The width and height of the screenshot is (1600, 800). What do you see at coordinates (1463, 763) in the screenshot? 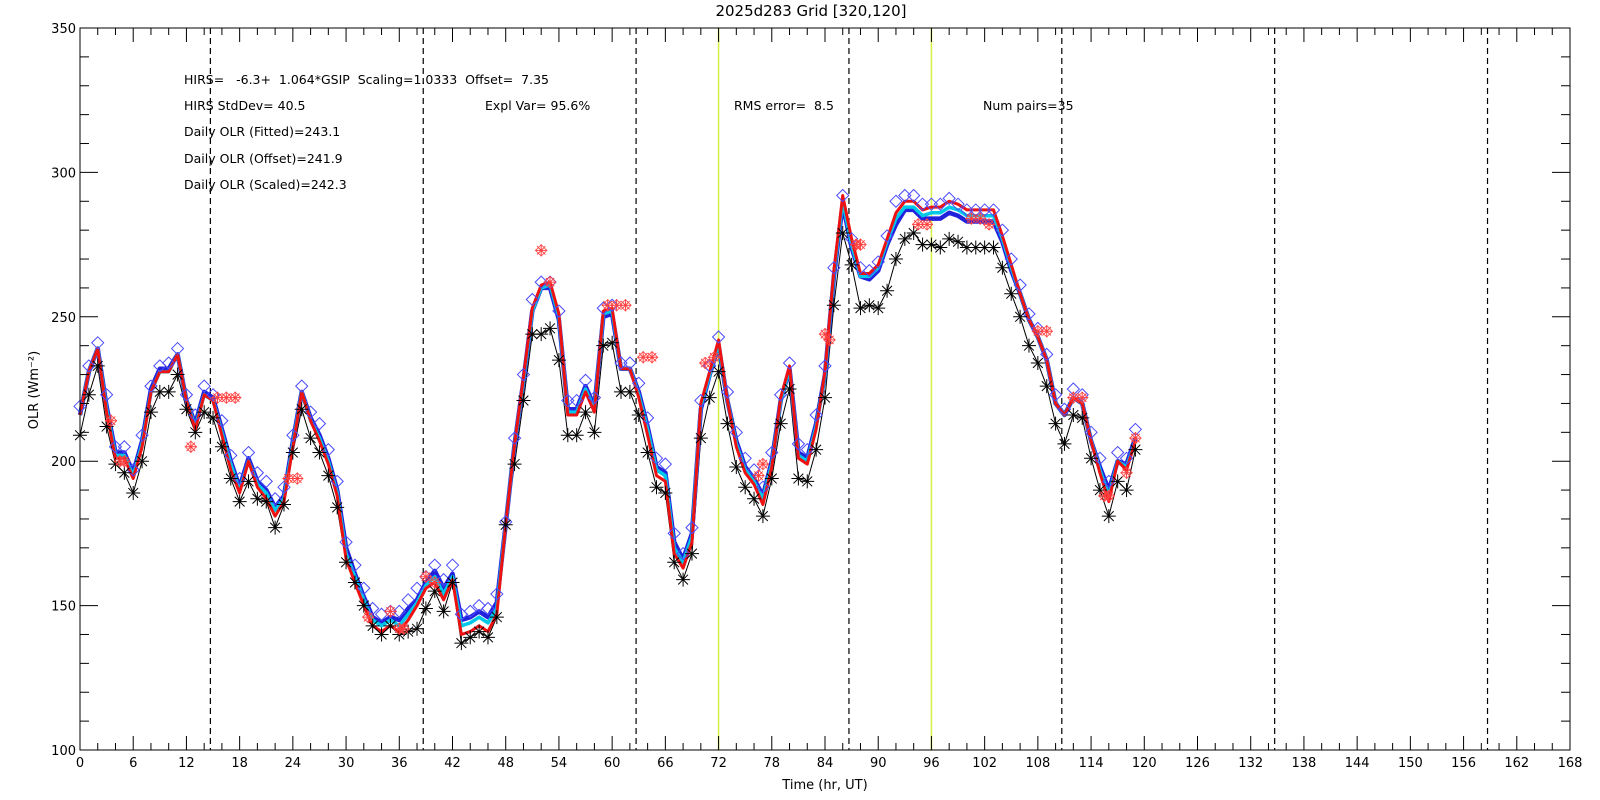
I see `x-tick-label: 156` at bounding box center [1463, 763].